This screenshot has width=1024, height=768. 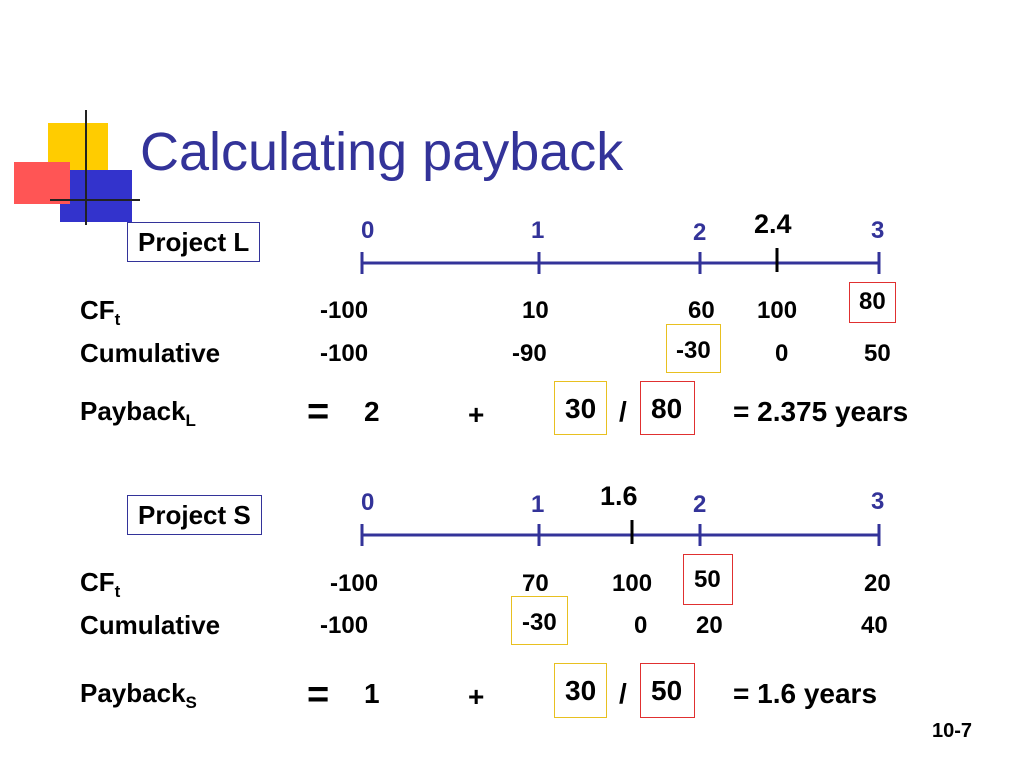 I want to click on project-l-cf-2: 60, so click(x=701, y=310).